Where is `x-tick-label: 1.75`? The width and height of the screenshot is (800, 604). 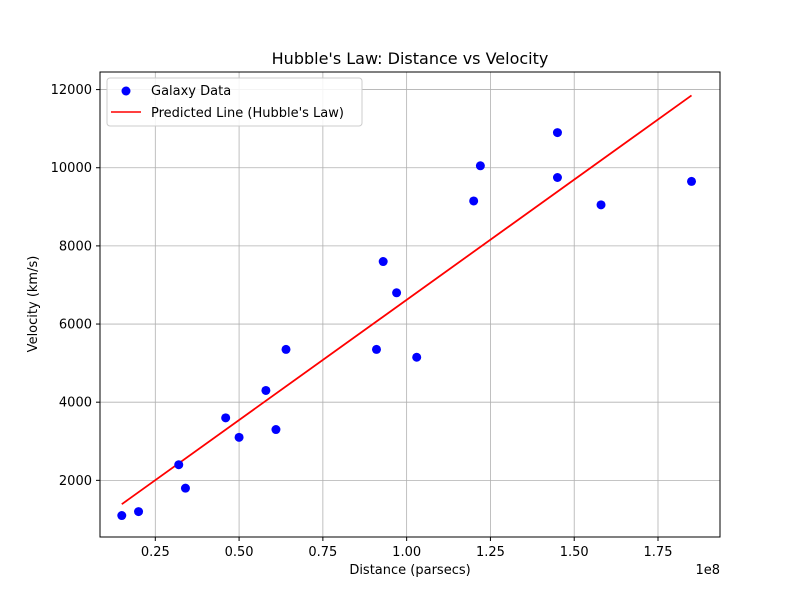 x-tick-label: 1.75 is located at coordinates (658, 552).